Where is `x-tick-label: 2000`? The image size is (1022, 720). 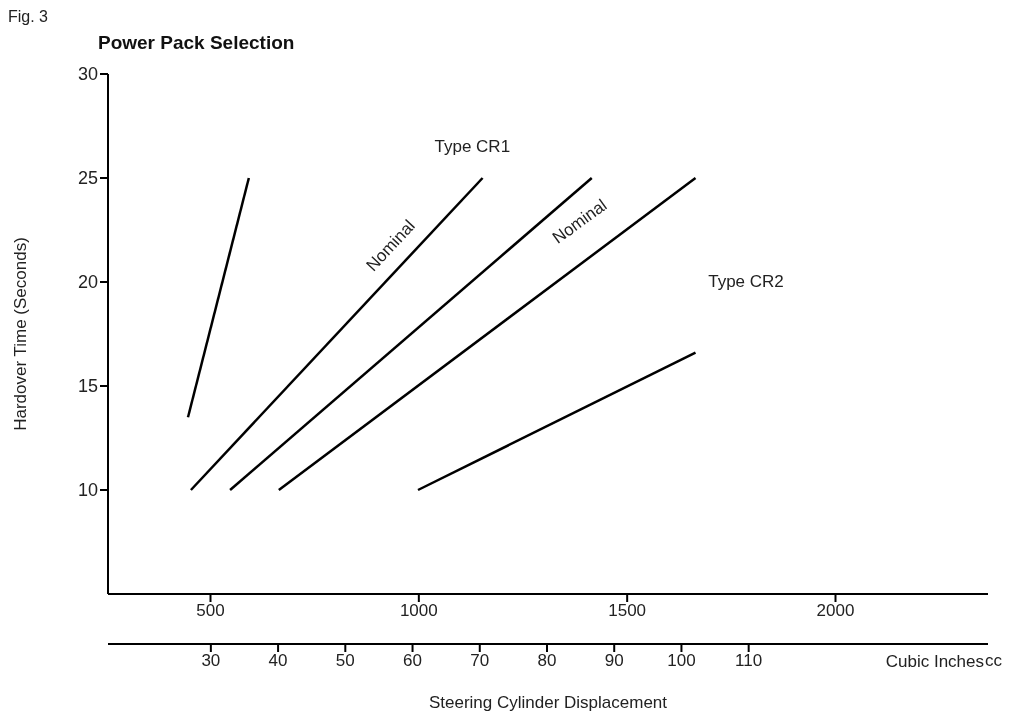
x-tick-label: 2000 is located at coordinates (835, 611).